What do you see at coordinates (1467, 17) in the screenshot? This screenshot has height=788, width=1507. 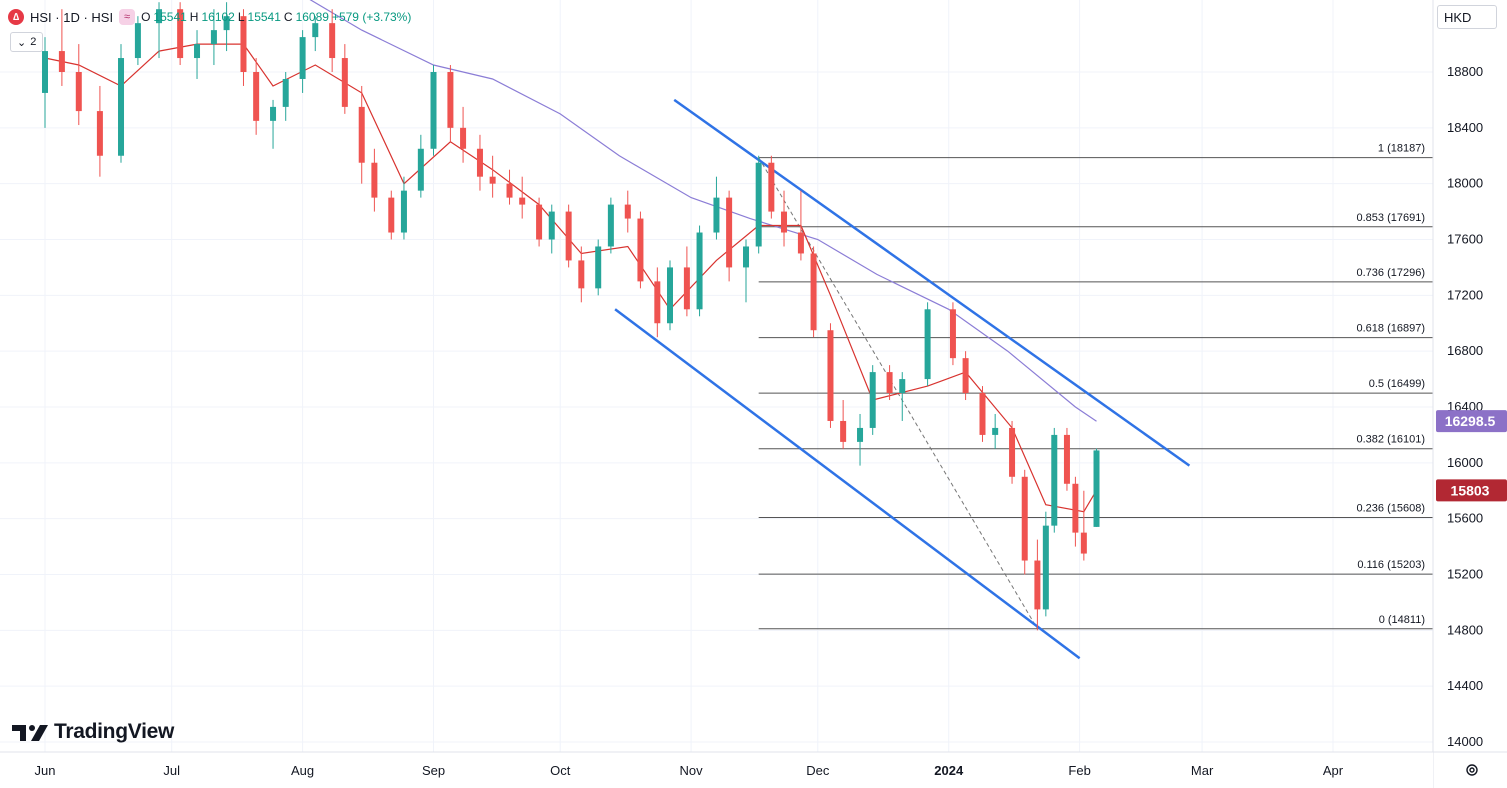 I see `currency-selector: HKD` at bounding box center [1467, 17].